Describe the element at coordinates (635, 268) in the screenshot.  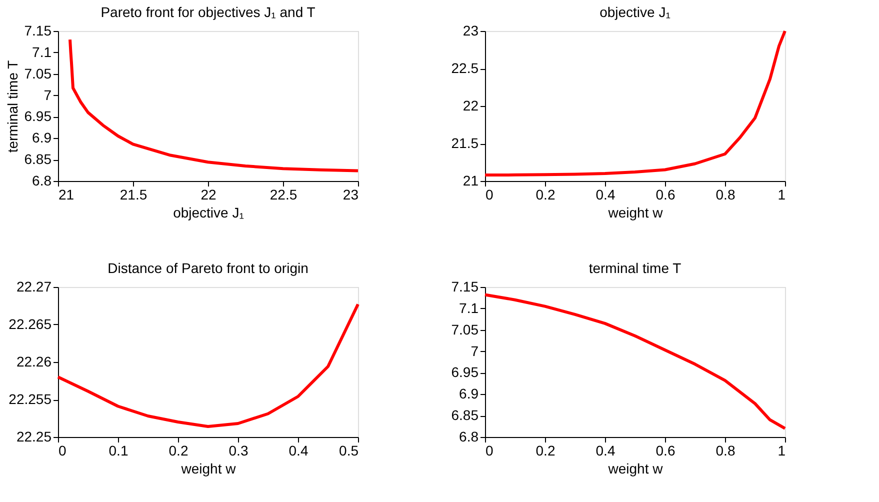
I see `chart-title: terminal time T` at that location.